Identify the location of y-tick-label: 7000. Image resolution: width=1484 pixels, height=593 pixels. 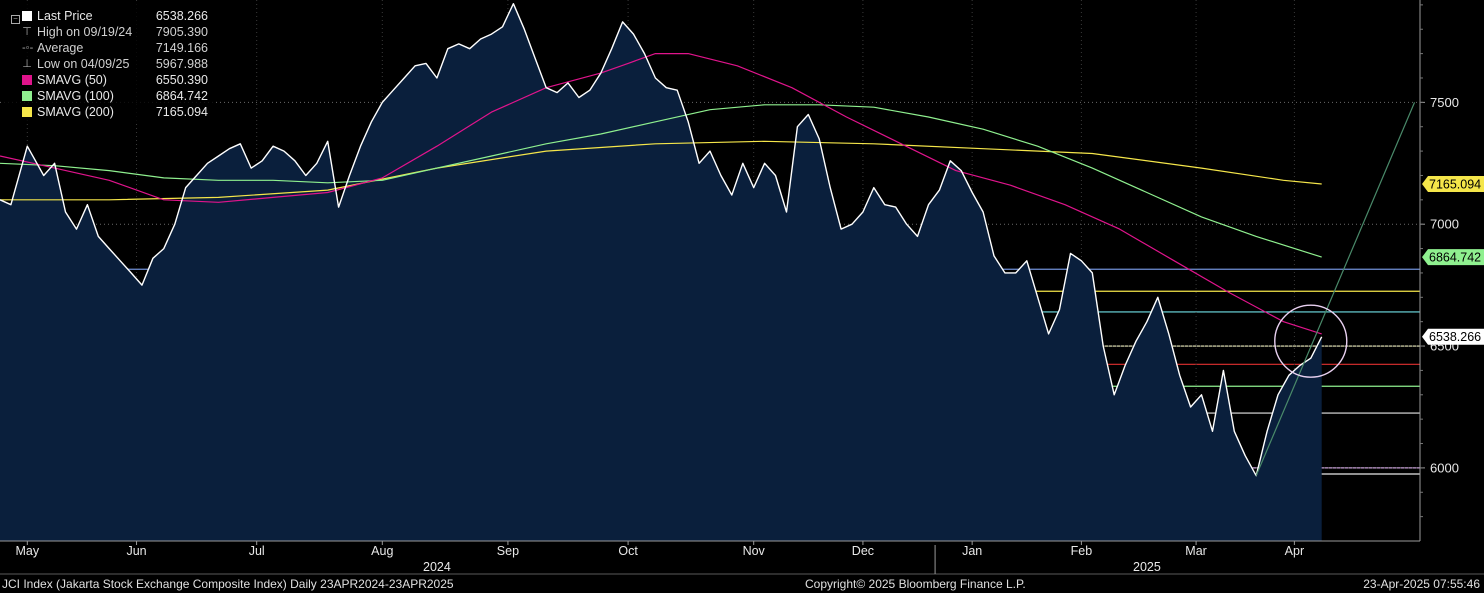
(1444, 224).